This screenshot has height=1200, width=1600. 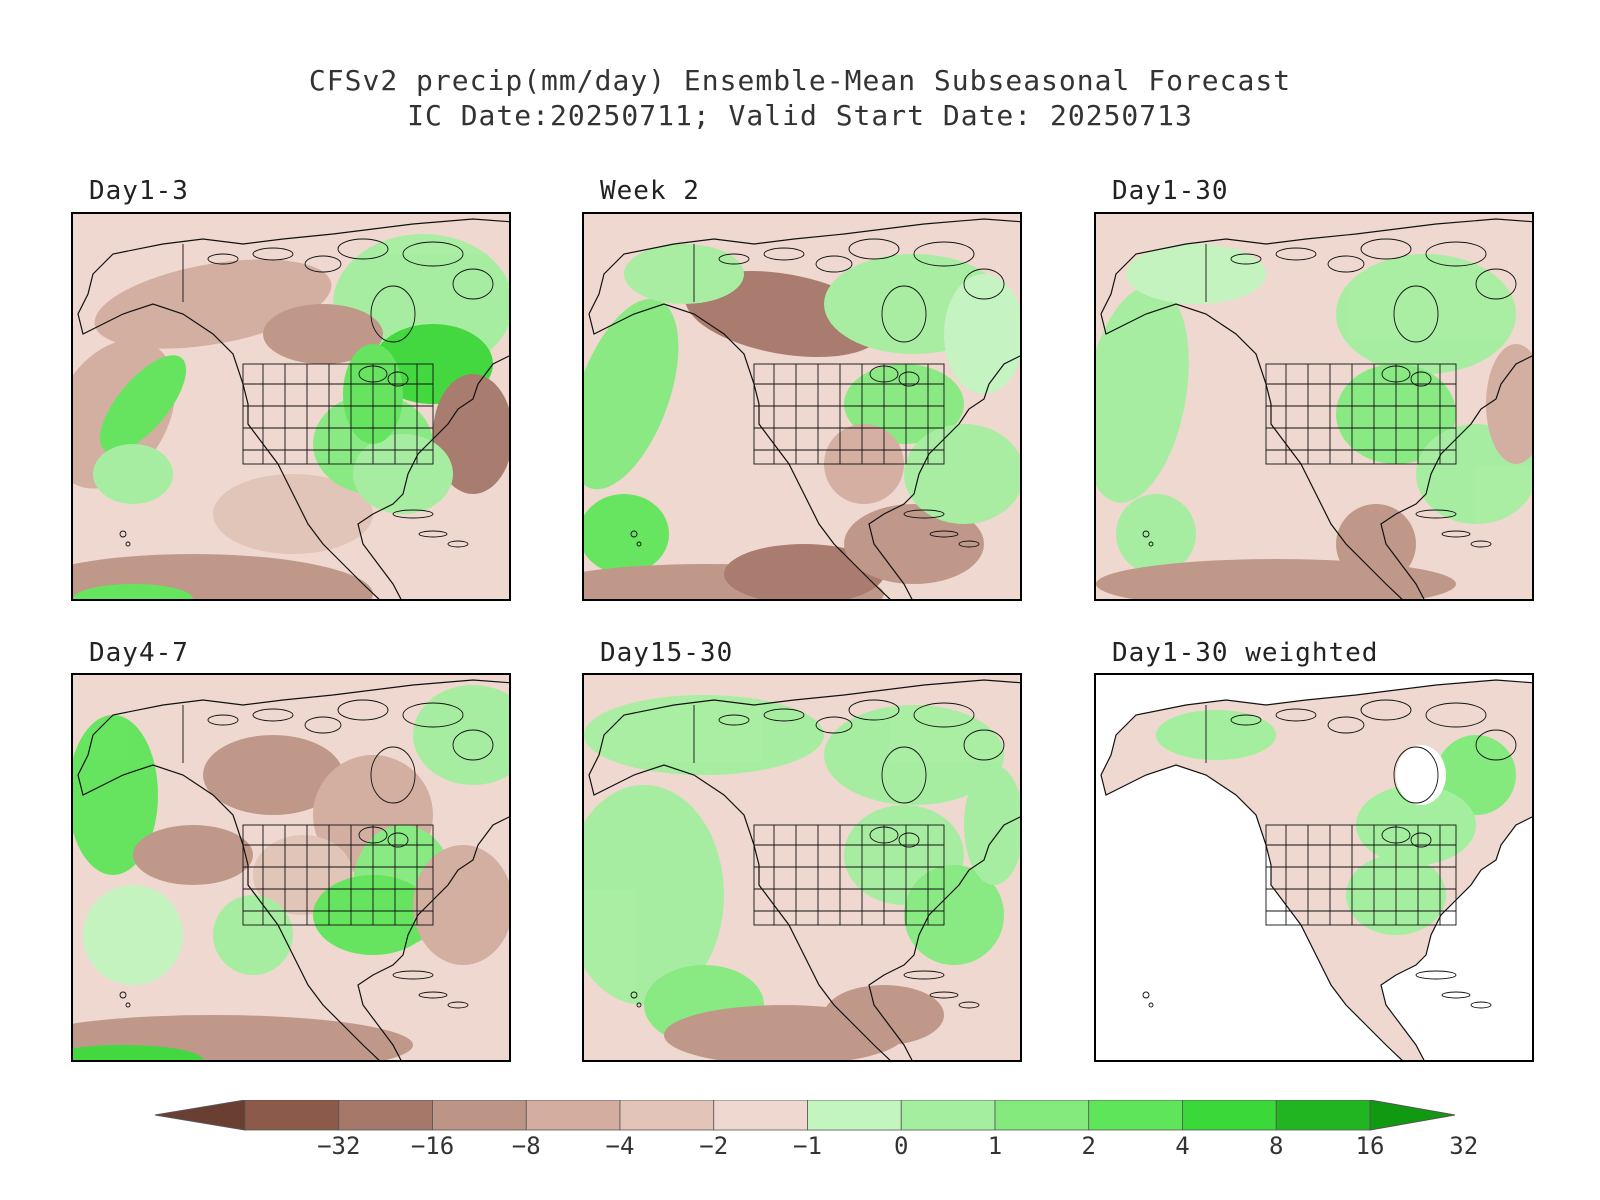 I want to click on colorbar-tick-label: 8, so click(x=1276, y=1146).